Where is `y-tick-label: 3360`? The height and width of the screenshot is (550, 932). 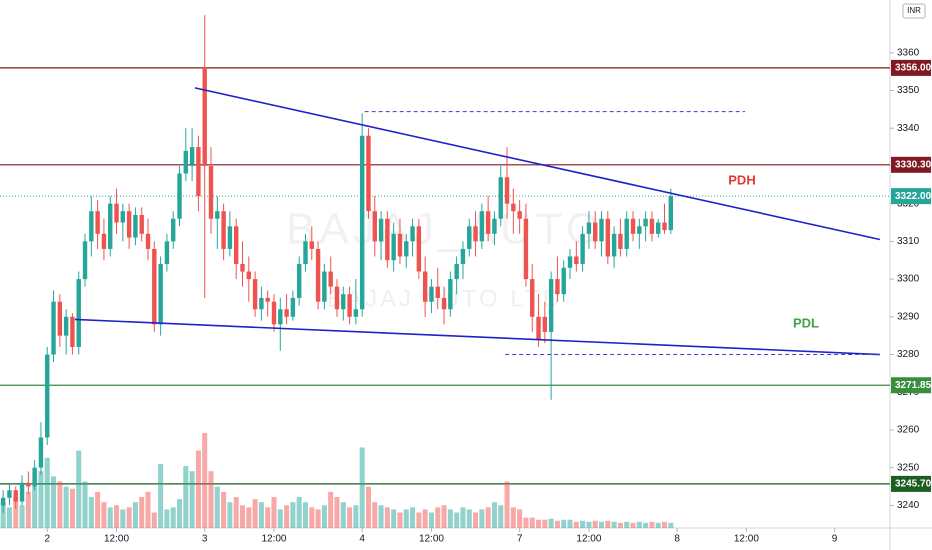 y-tick-label: 3360 is located at coordinates (908, 52).